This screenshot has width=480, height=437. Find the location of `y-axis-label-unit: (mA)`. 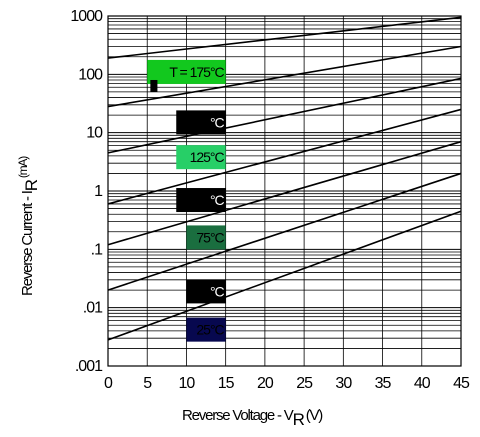

y-axis-label-unit: (mA) is located at coordinates (23, 167).